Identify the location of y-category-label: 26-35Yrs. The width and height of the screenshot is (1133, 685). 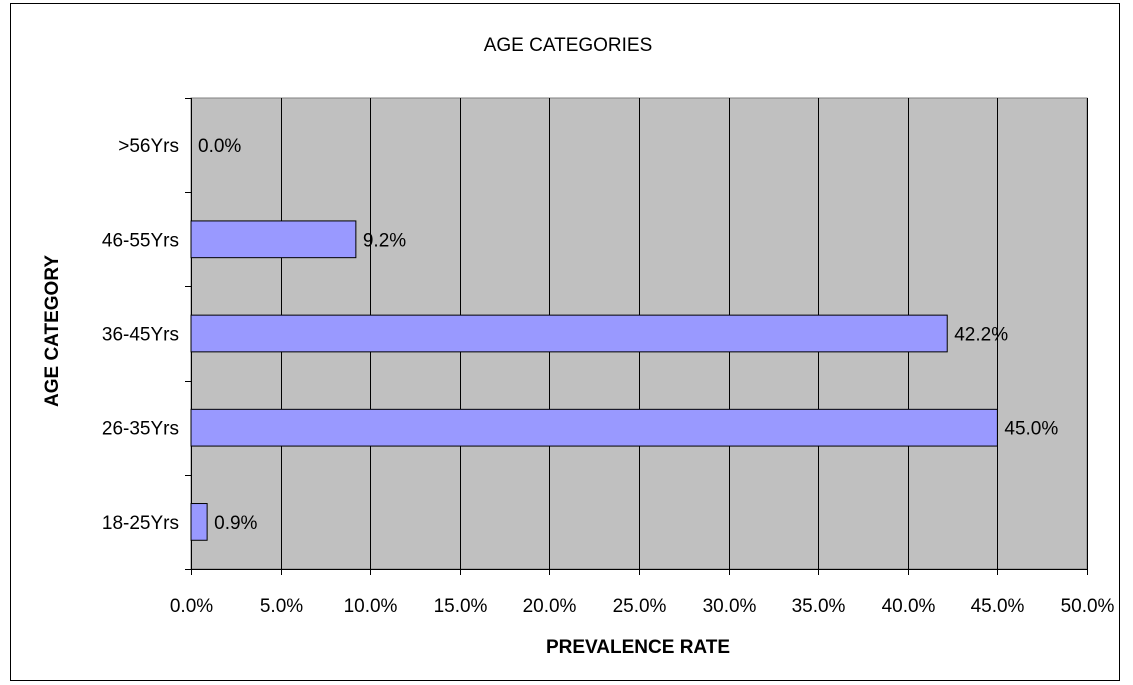
(140, 429).